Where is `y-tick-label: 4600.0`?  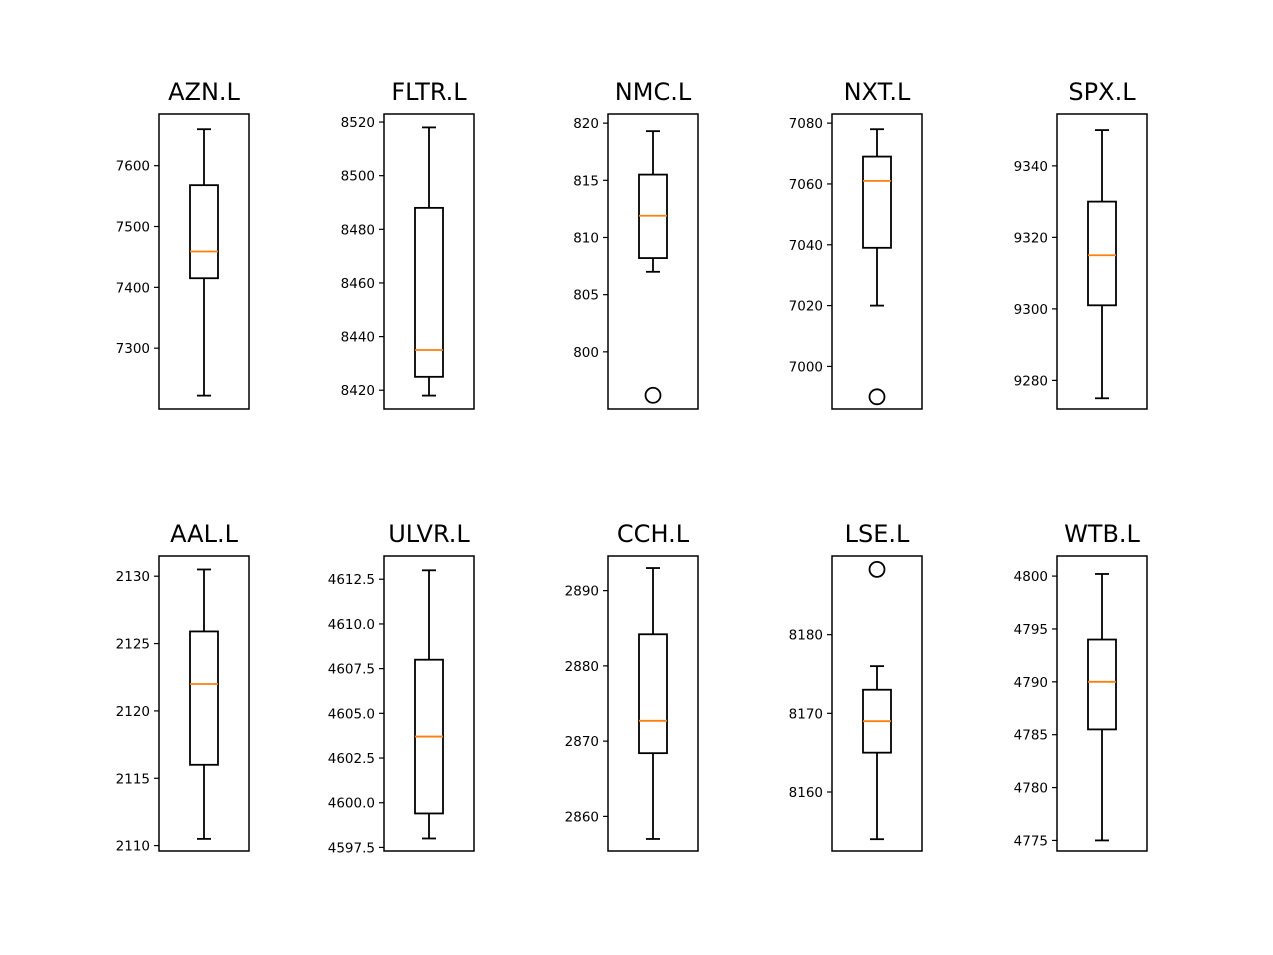
y-tick-label: 4600.0 is located at coordinates (351, 804).